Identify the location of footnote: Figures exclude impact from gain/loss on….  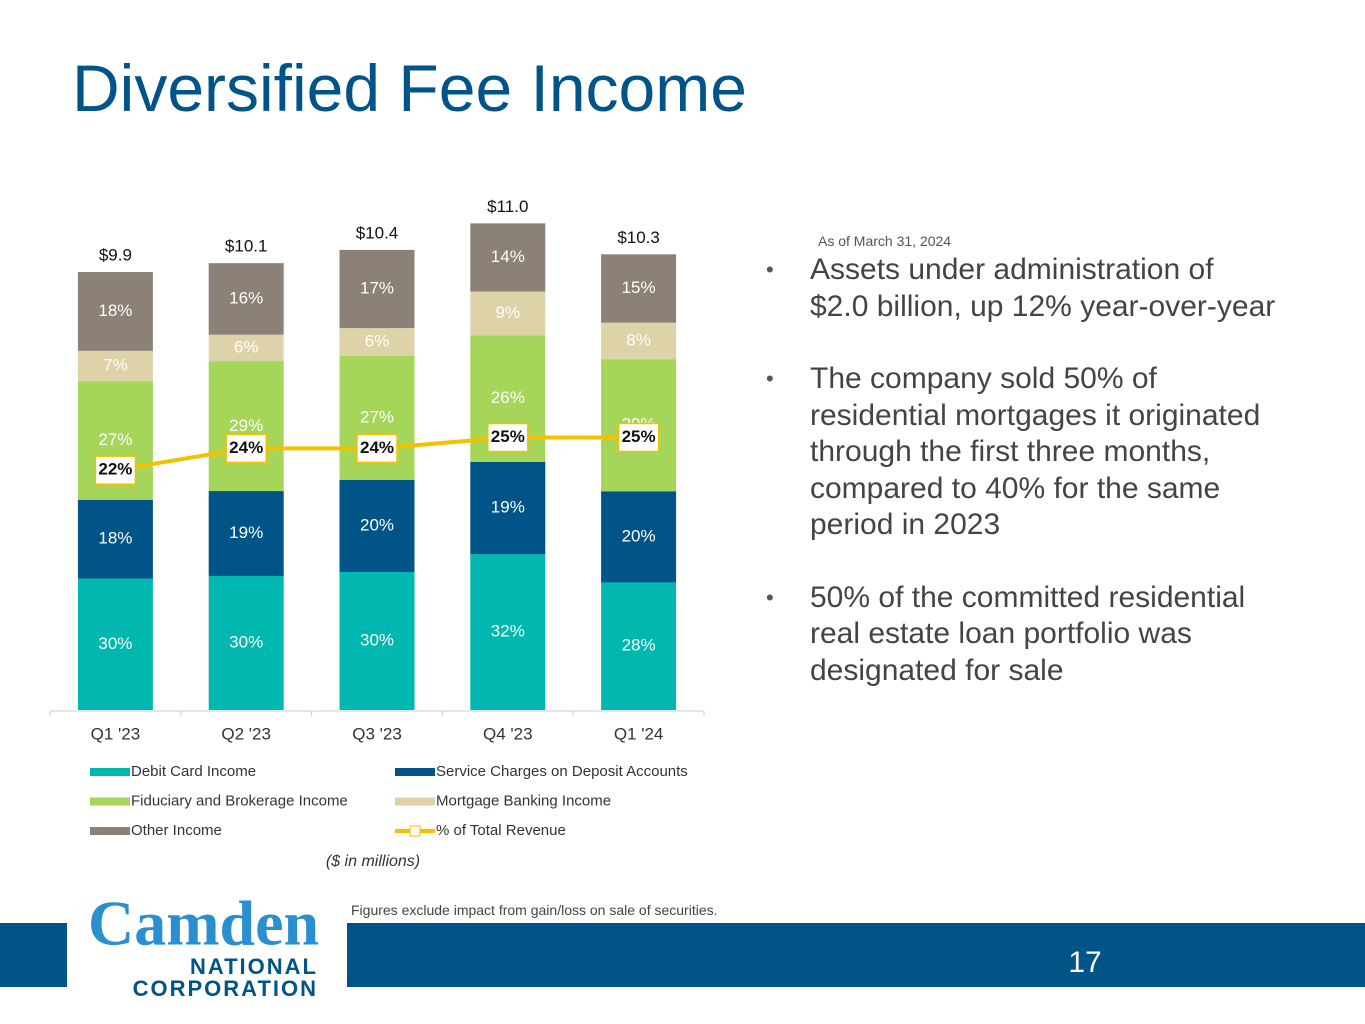
(534, 910).